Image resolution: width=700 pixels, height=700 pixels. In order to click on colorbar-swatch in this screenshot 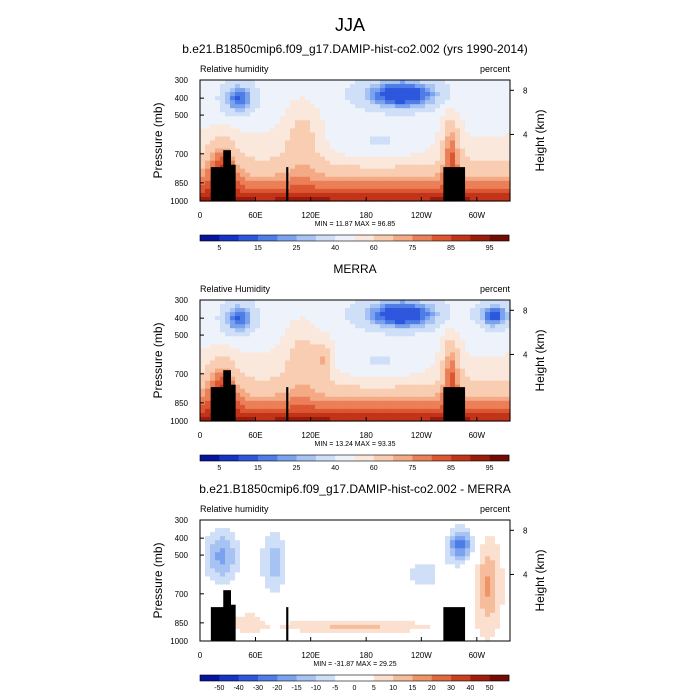, I will do `click(210, 458)`.